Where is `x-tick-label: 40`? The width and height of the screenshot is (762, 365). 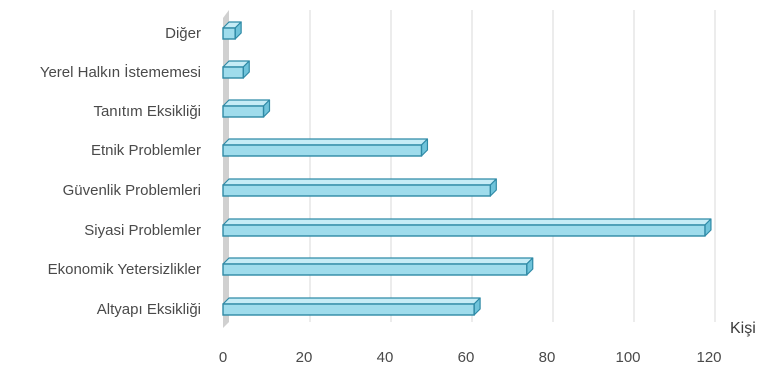
x-tick-label: 40 is located at coordinates (385, 357).